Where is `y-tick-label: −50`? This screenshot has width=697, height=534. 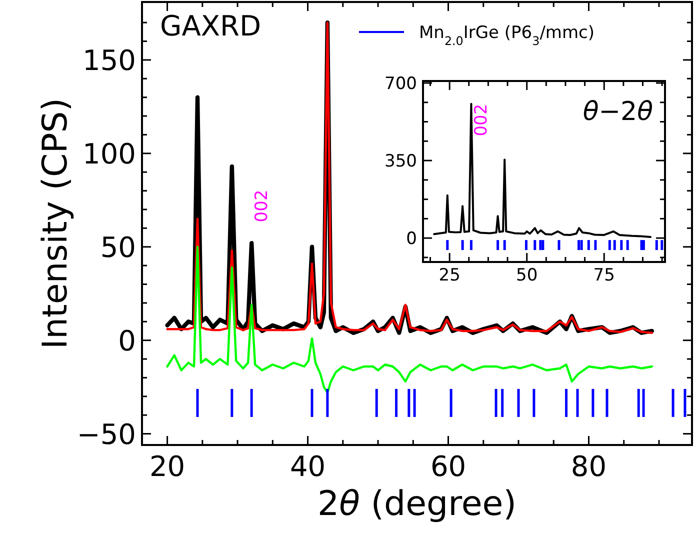
y-tick-label: −50 is located at coordinates (106, 434).